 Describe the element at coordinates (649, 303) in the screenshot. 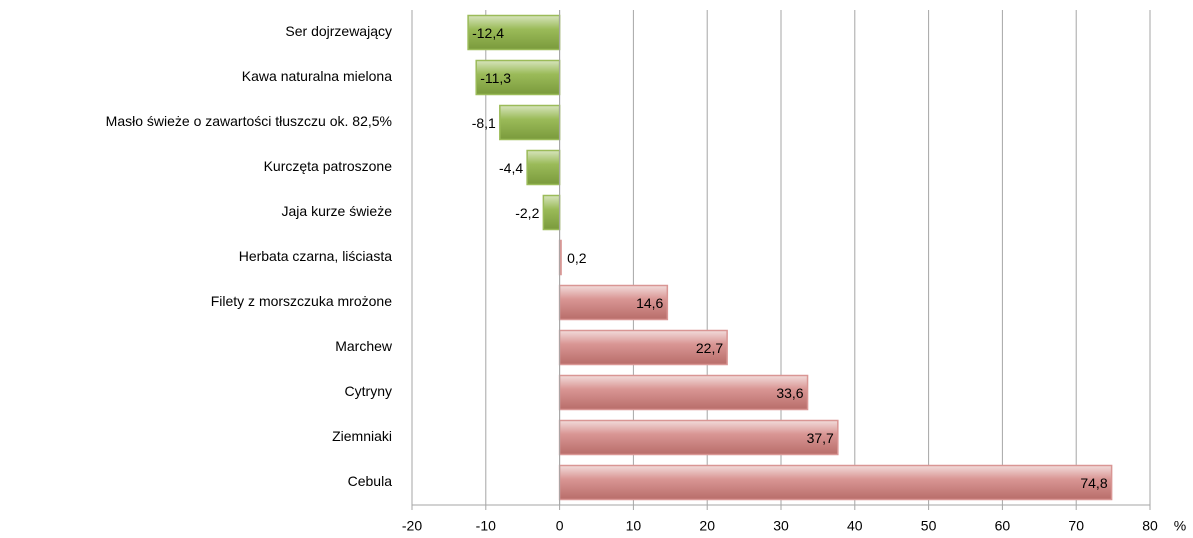

I see `value-label: 14,6` at that location.